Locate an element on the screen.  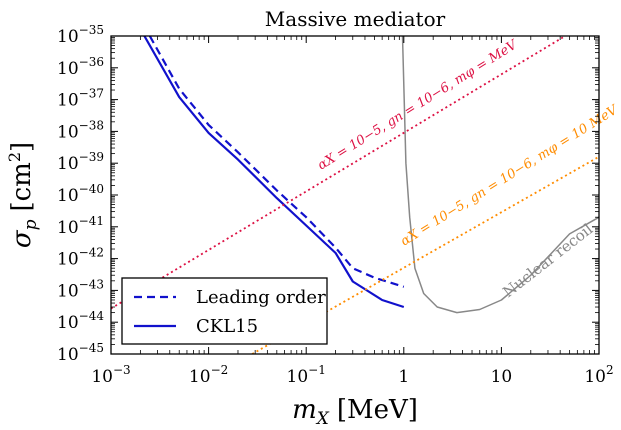
x-axis-label: mX [MeV] is located at coordinates (355, 412).